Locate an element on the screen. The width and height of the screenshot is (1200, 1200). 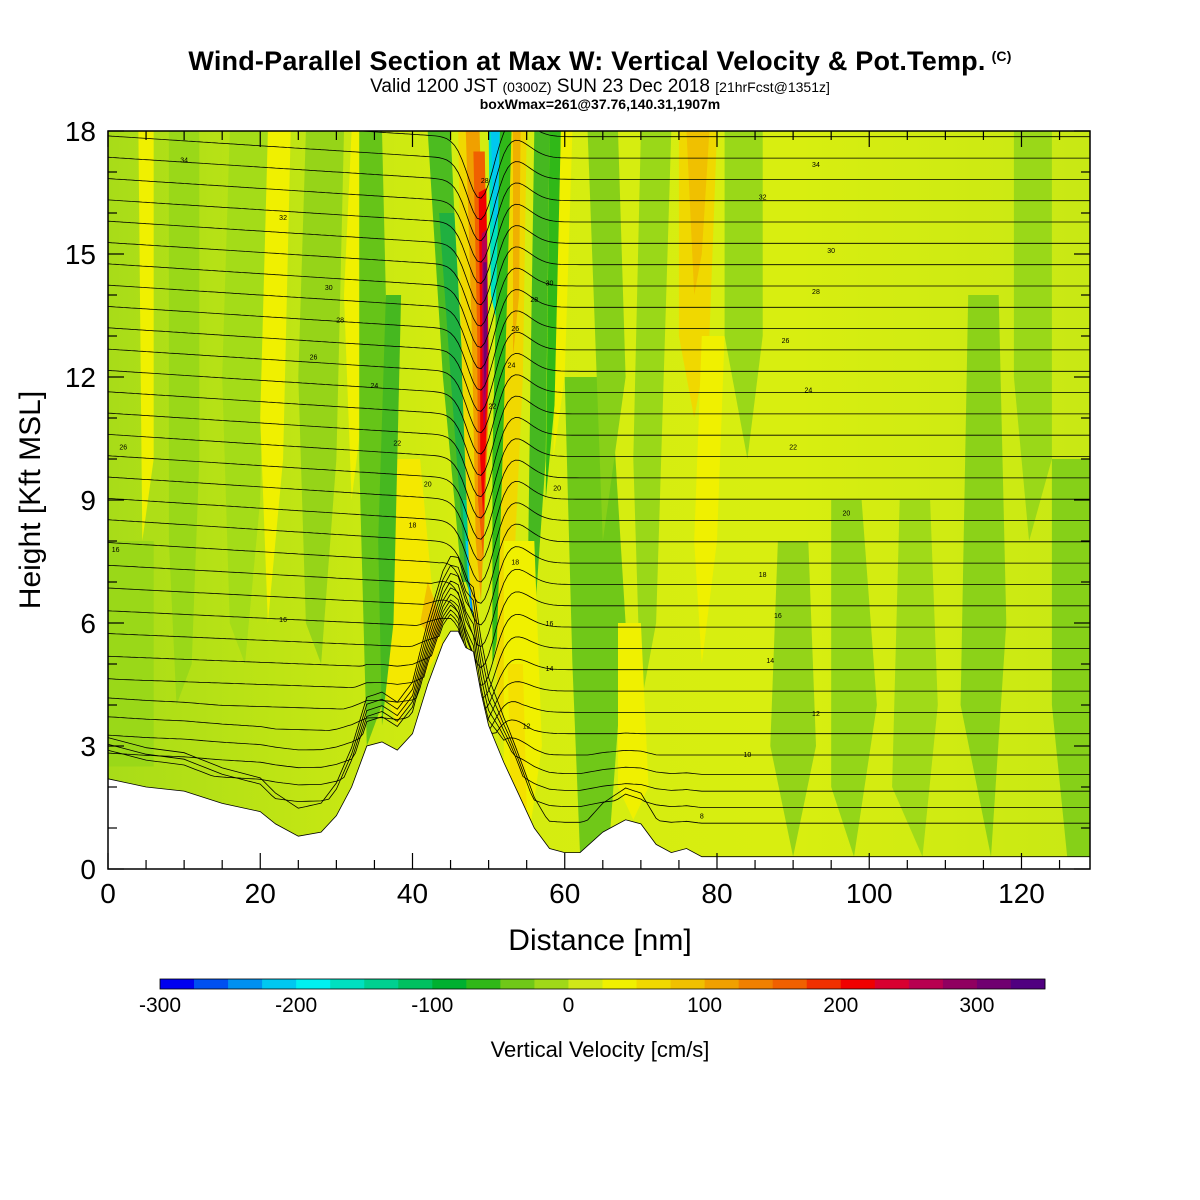
colorbar: -300 -200 -100 0 100 200 300 is located at coordinates (592, 997).